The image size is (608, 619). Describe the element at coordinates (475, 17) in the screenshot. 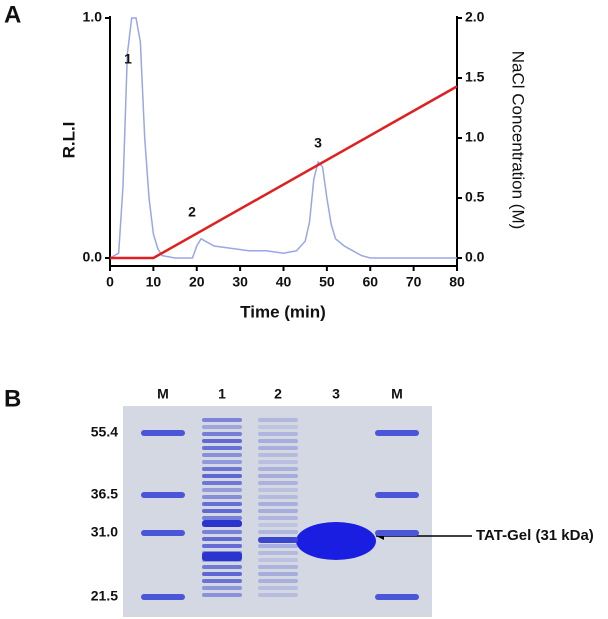

I see `y2-tick-label: 2.0` at that location.